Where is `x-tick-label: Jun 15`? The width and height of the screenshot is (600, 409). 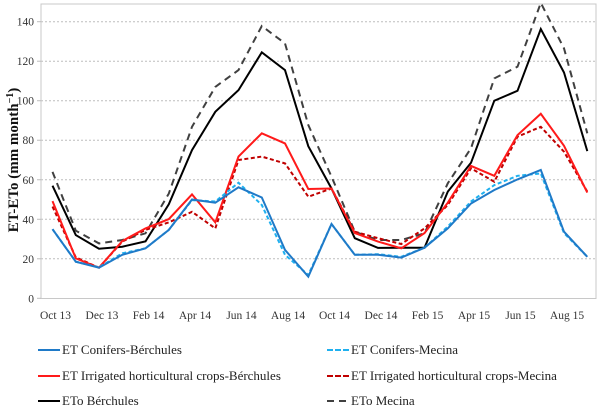 x-tick-label: Jun 15 is located at coordinates (520, 316).